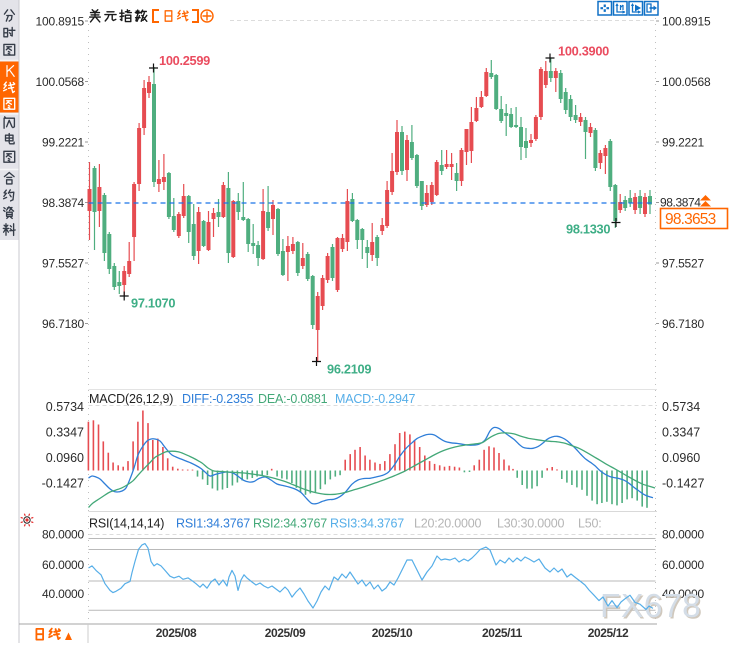 Image resolution: width=729 pixels, height=648 pixels. I want to click on svg-text: 100.2599, so click(184, 60).